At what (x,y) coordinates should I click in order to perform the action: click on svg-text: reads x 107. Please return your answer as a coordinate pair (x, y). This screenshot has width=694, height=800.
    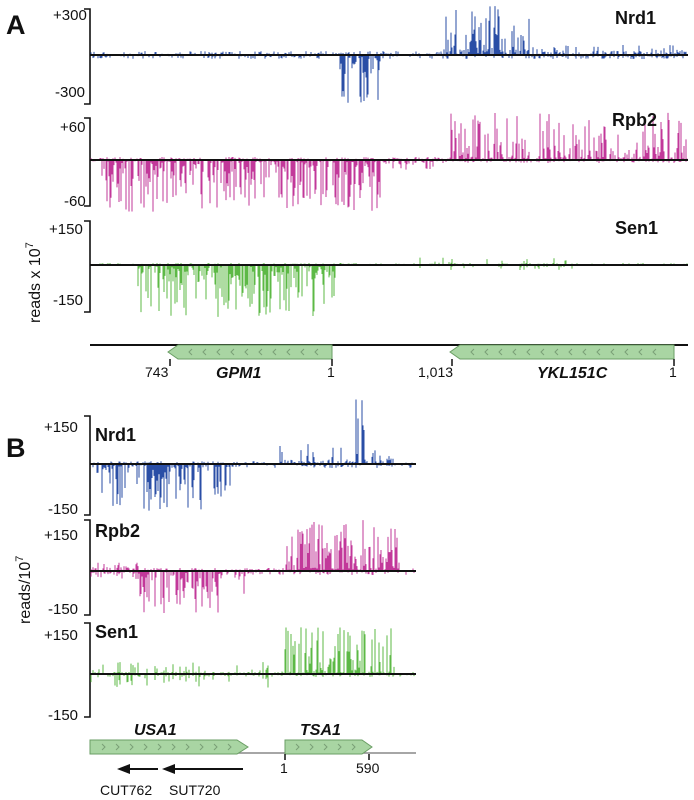
    Looking at the image, I should click on (34, 282).